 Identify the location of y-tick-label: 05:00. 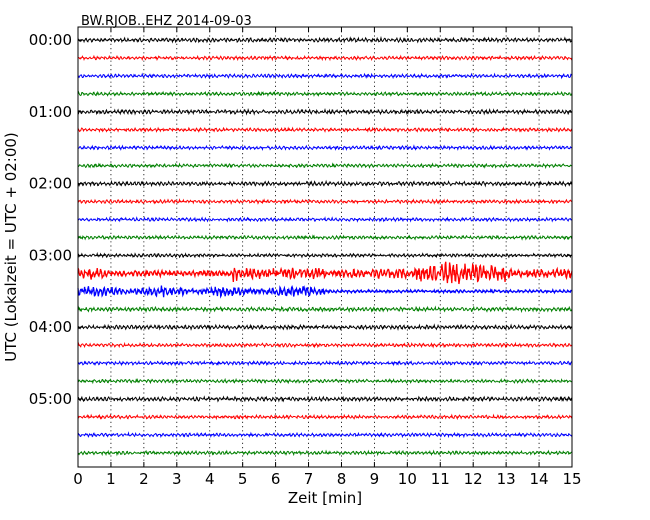
(50, 399).